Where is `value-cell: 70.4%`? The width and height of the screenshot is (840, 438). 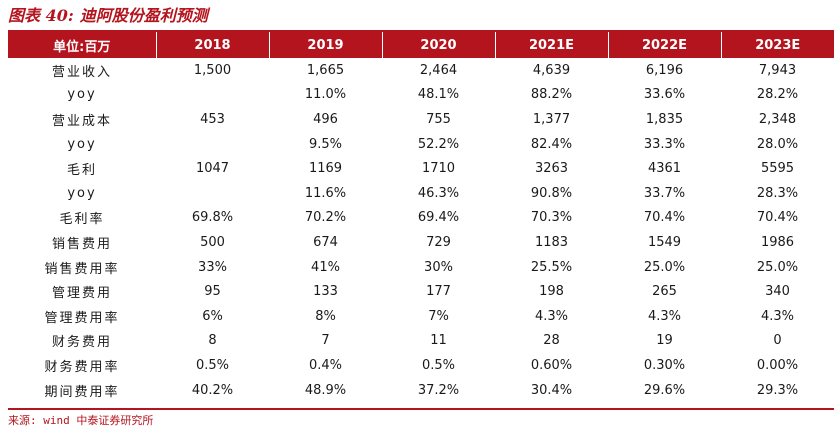
value-cell: 70.4% is located at coordinates (777, 218).